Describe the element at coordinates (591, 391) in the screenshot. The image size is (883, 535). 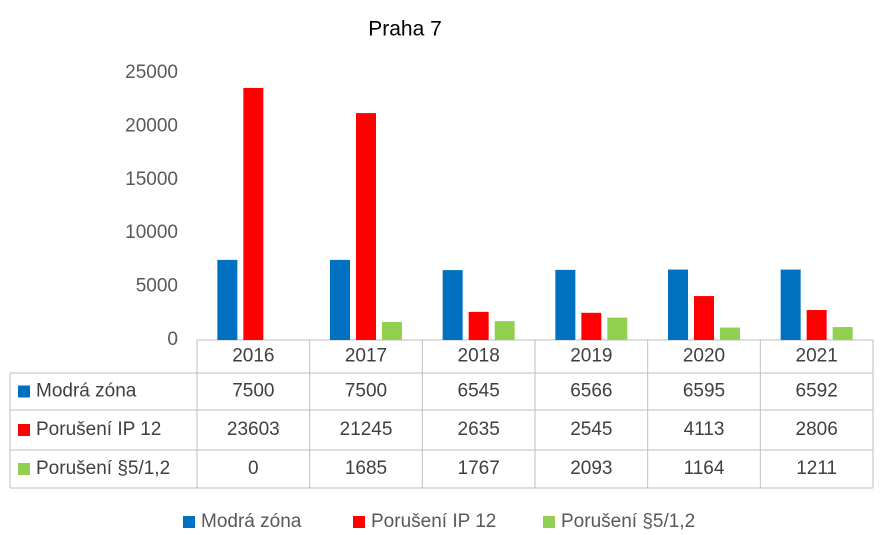
I see `table-cell: 6566` at that location.